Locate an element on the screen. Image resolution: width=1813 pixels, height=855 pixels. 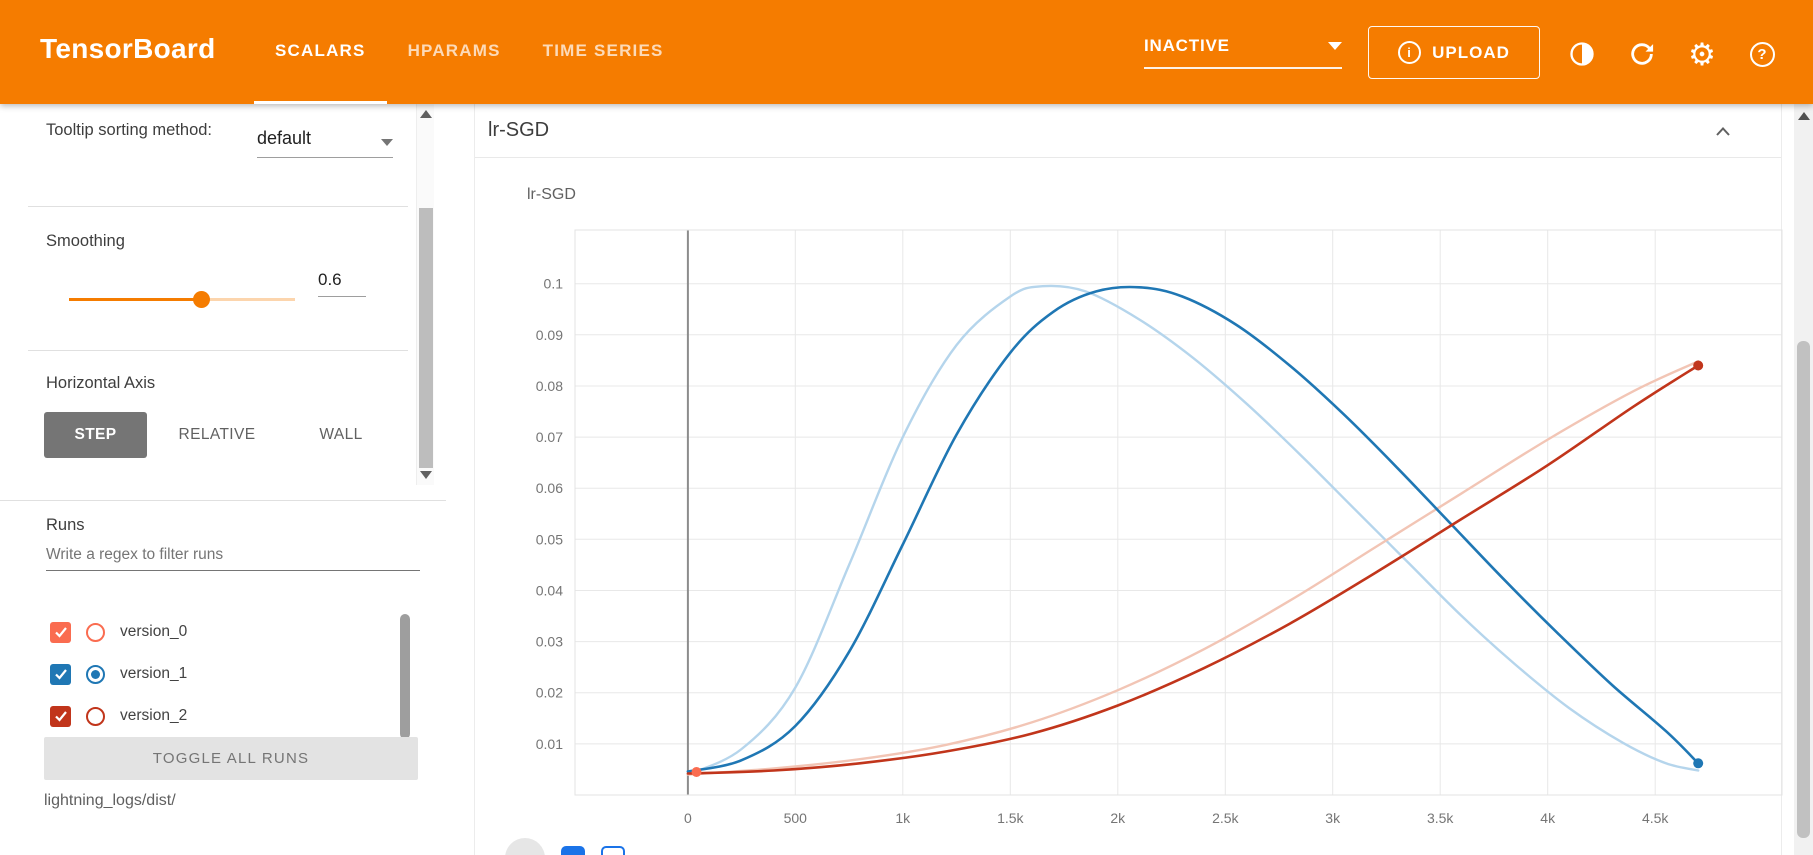
svg-text: 1.5k is located at coordinates (1010, 818).